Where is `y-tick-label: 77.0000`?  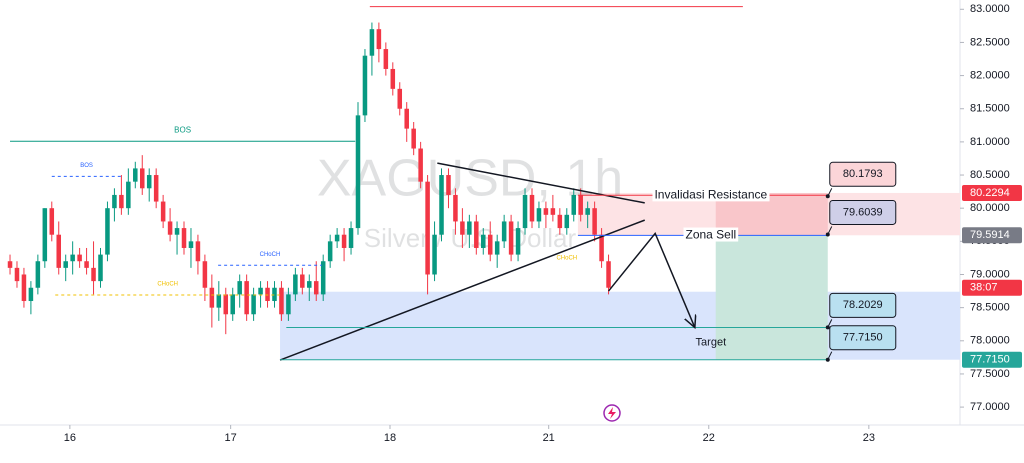
y-tick-label: 77.0000 is located at coordinates (990, 407).